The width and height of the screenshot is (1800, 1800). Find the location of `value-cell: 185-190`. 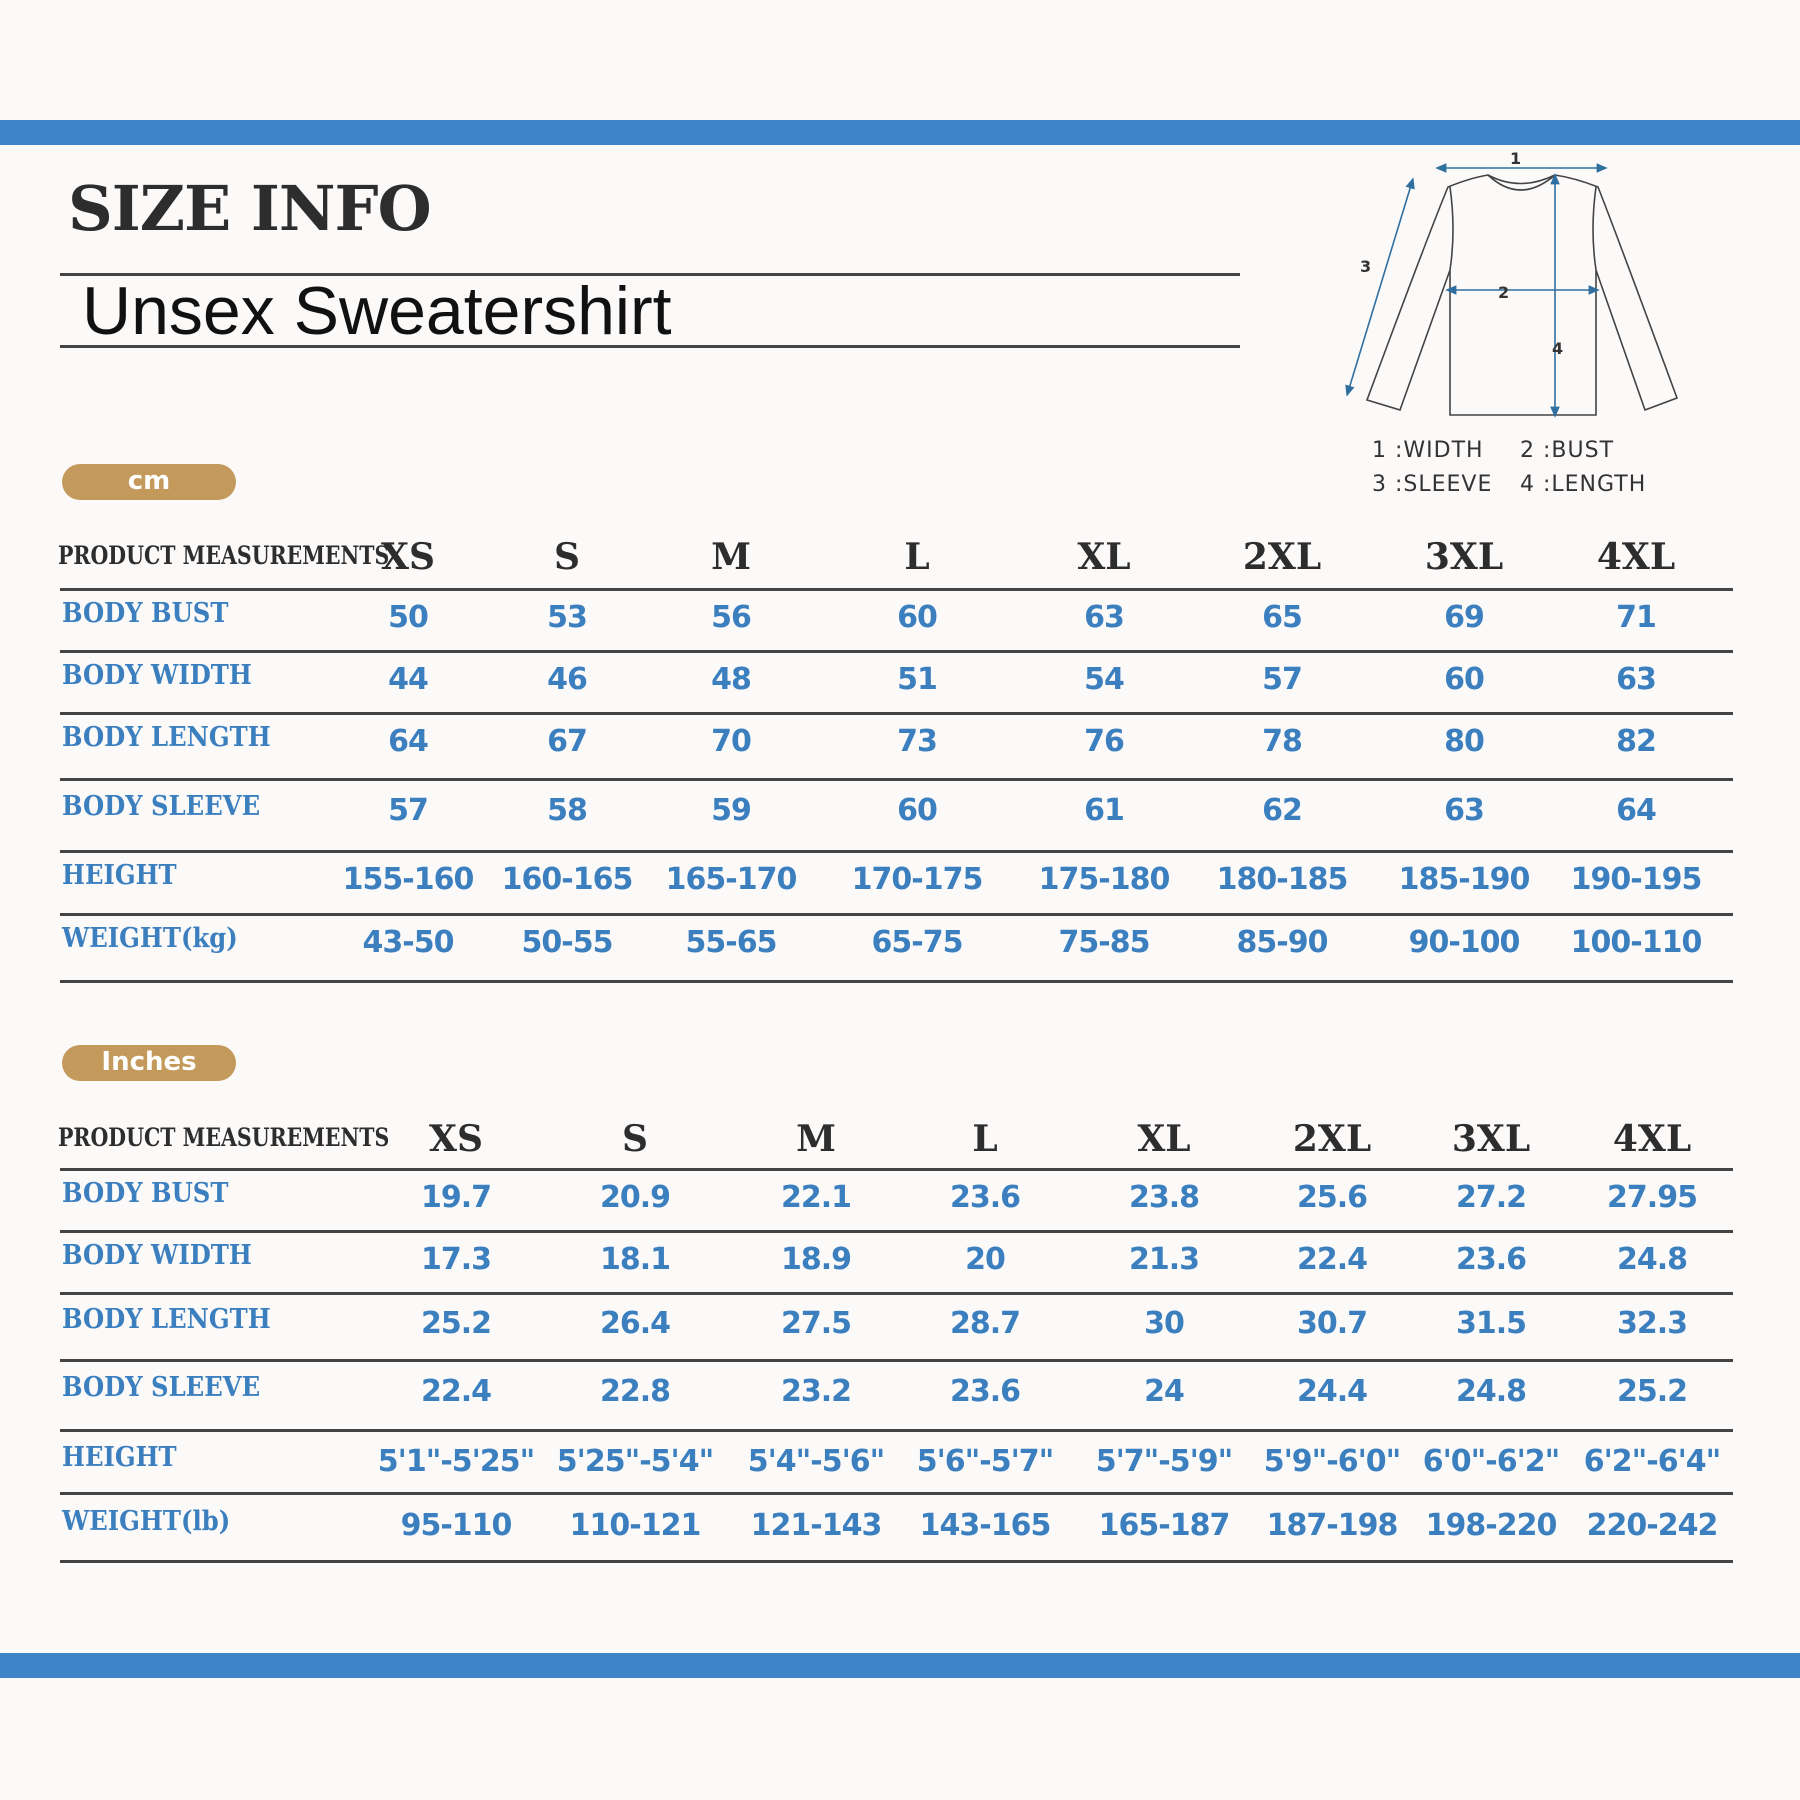

value-cell: 185-190 is located at coordinates (1464, 879).